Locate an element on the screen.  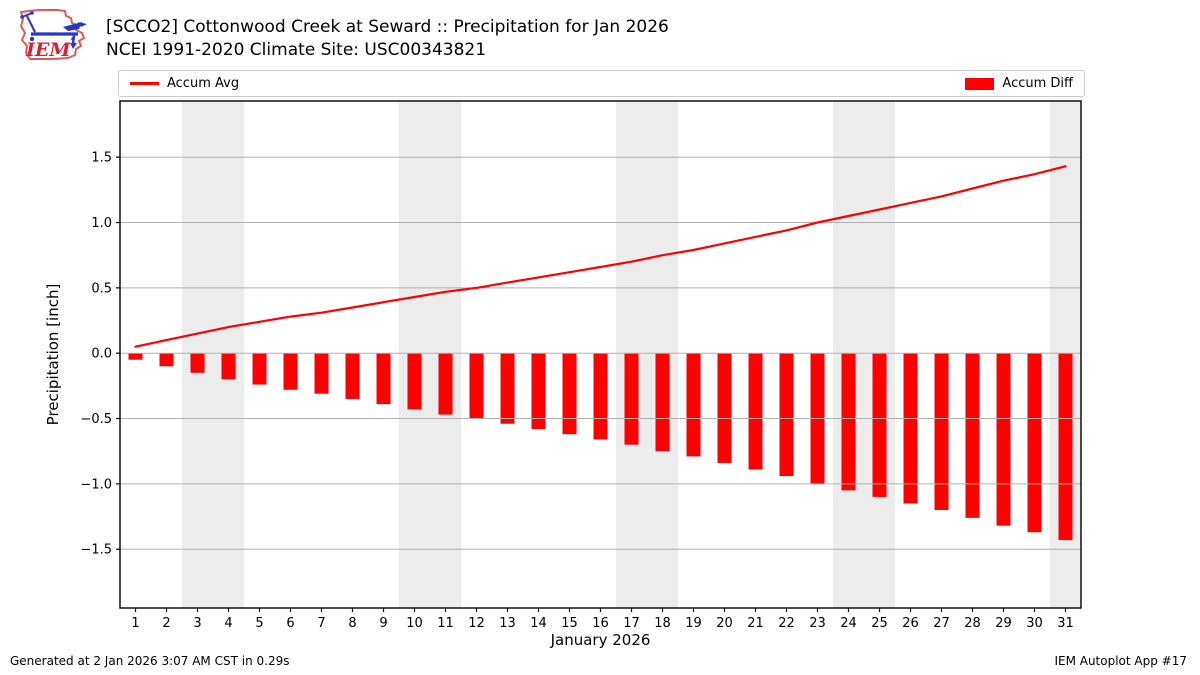
y-tick-label: −1.5 is located at coordinates (96, 550).